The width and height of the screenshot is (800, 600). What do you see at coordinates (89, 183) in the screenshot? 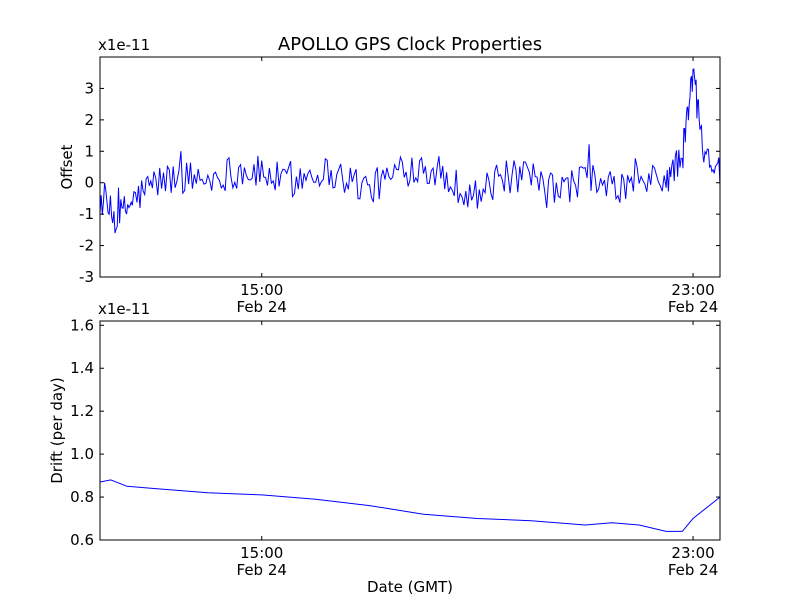
I see `offset-ytick-label: 0` at bounding box center [89, 183].